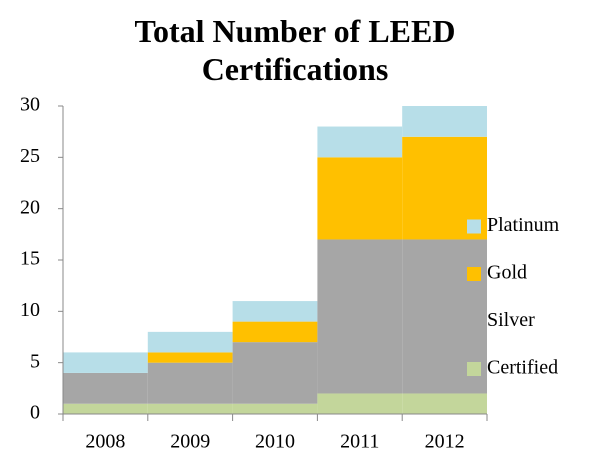 The height and width of the screenshot is (459, 590). Describe the element at coordinates (511, 320) in the screenshot. I see `legend-label: Silver` at that location.